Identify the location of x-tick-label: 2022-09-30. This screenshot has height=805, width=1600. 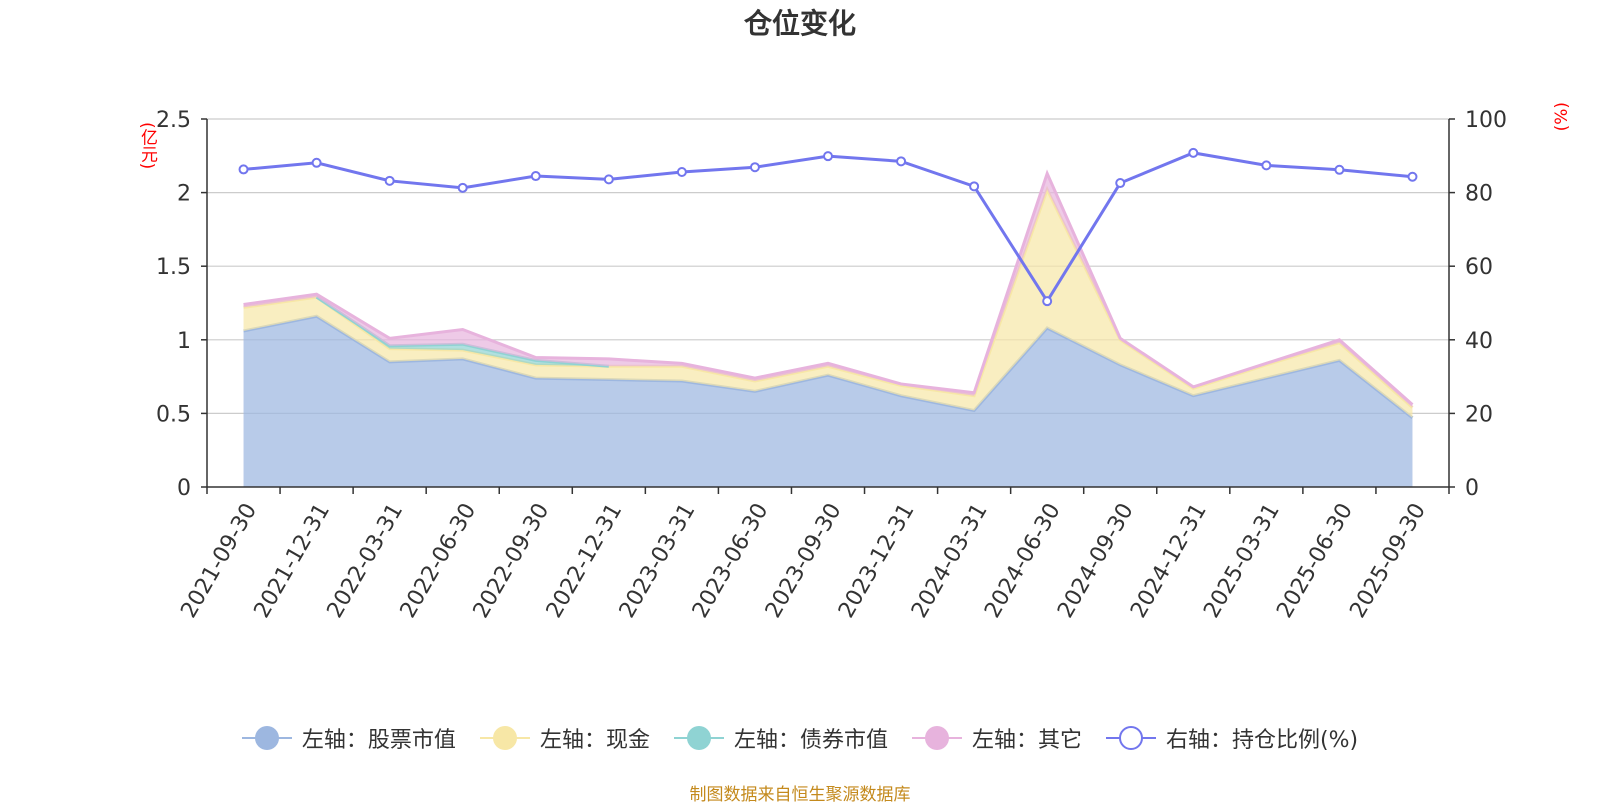
(512, 560).